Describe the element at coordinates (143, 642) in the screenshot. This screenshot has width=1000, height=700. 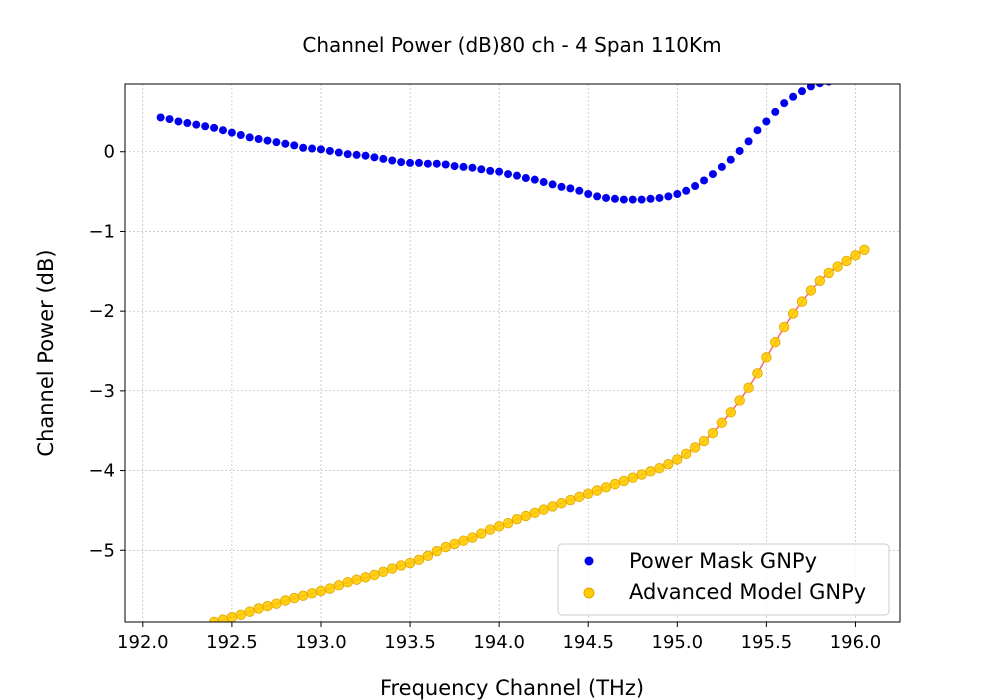
I see `x-tick-label: 192.0` at that location.